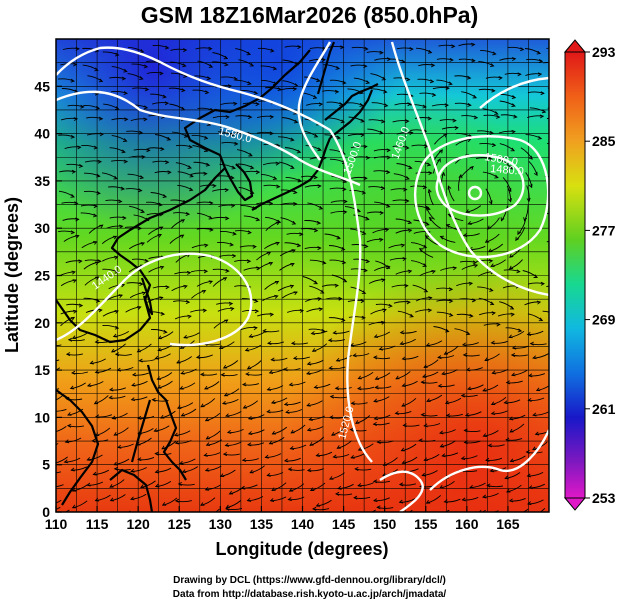  I want to click on coastline-korea, so click(239, 182).